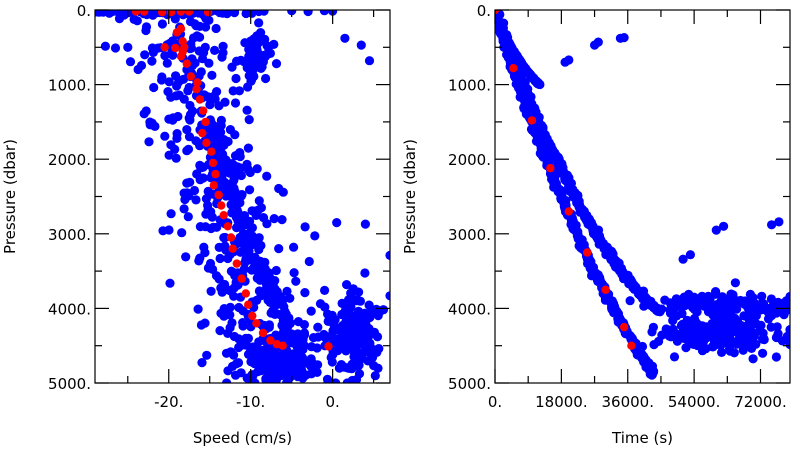 Image resolution: width=800 pixels, height=450 pixels. What do you see at coordinates (69, 160) in the screenshot?
I see `y-tick-label: 2000.` at bounding box center [69, 160].